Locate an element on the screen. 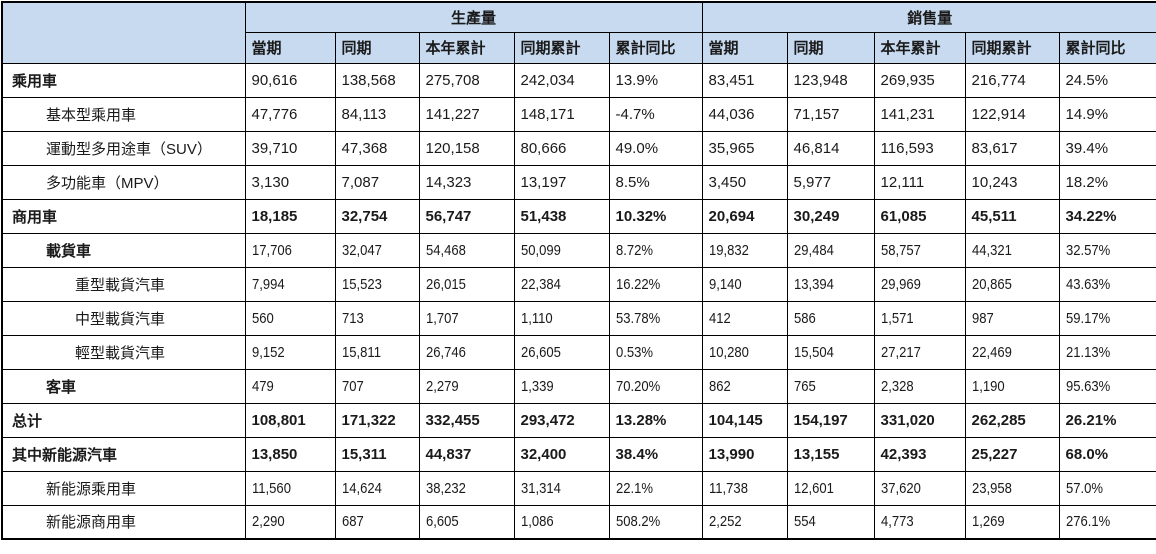 This screenshot has height=554, width=1156. cell-value: 46,814 is located at coordinates (816, 148).